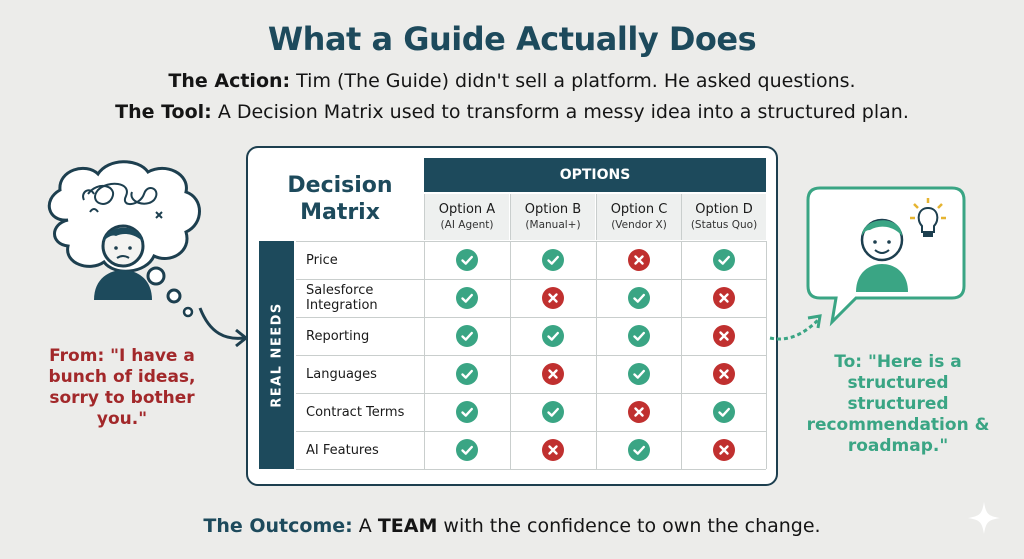 The image size is (1024, 559). Describe the element at coordinates (340, 199) in the screenshot. I see `matrix-title: Decision Matrix` at that location.